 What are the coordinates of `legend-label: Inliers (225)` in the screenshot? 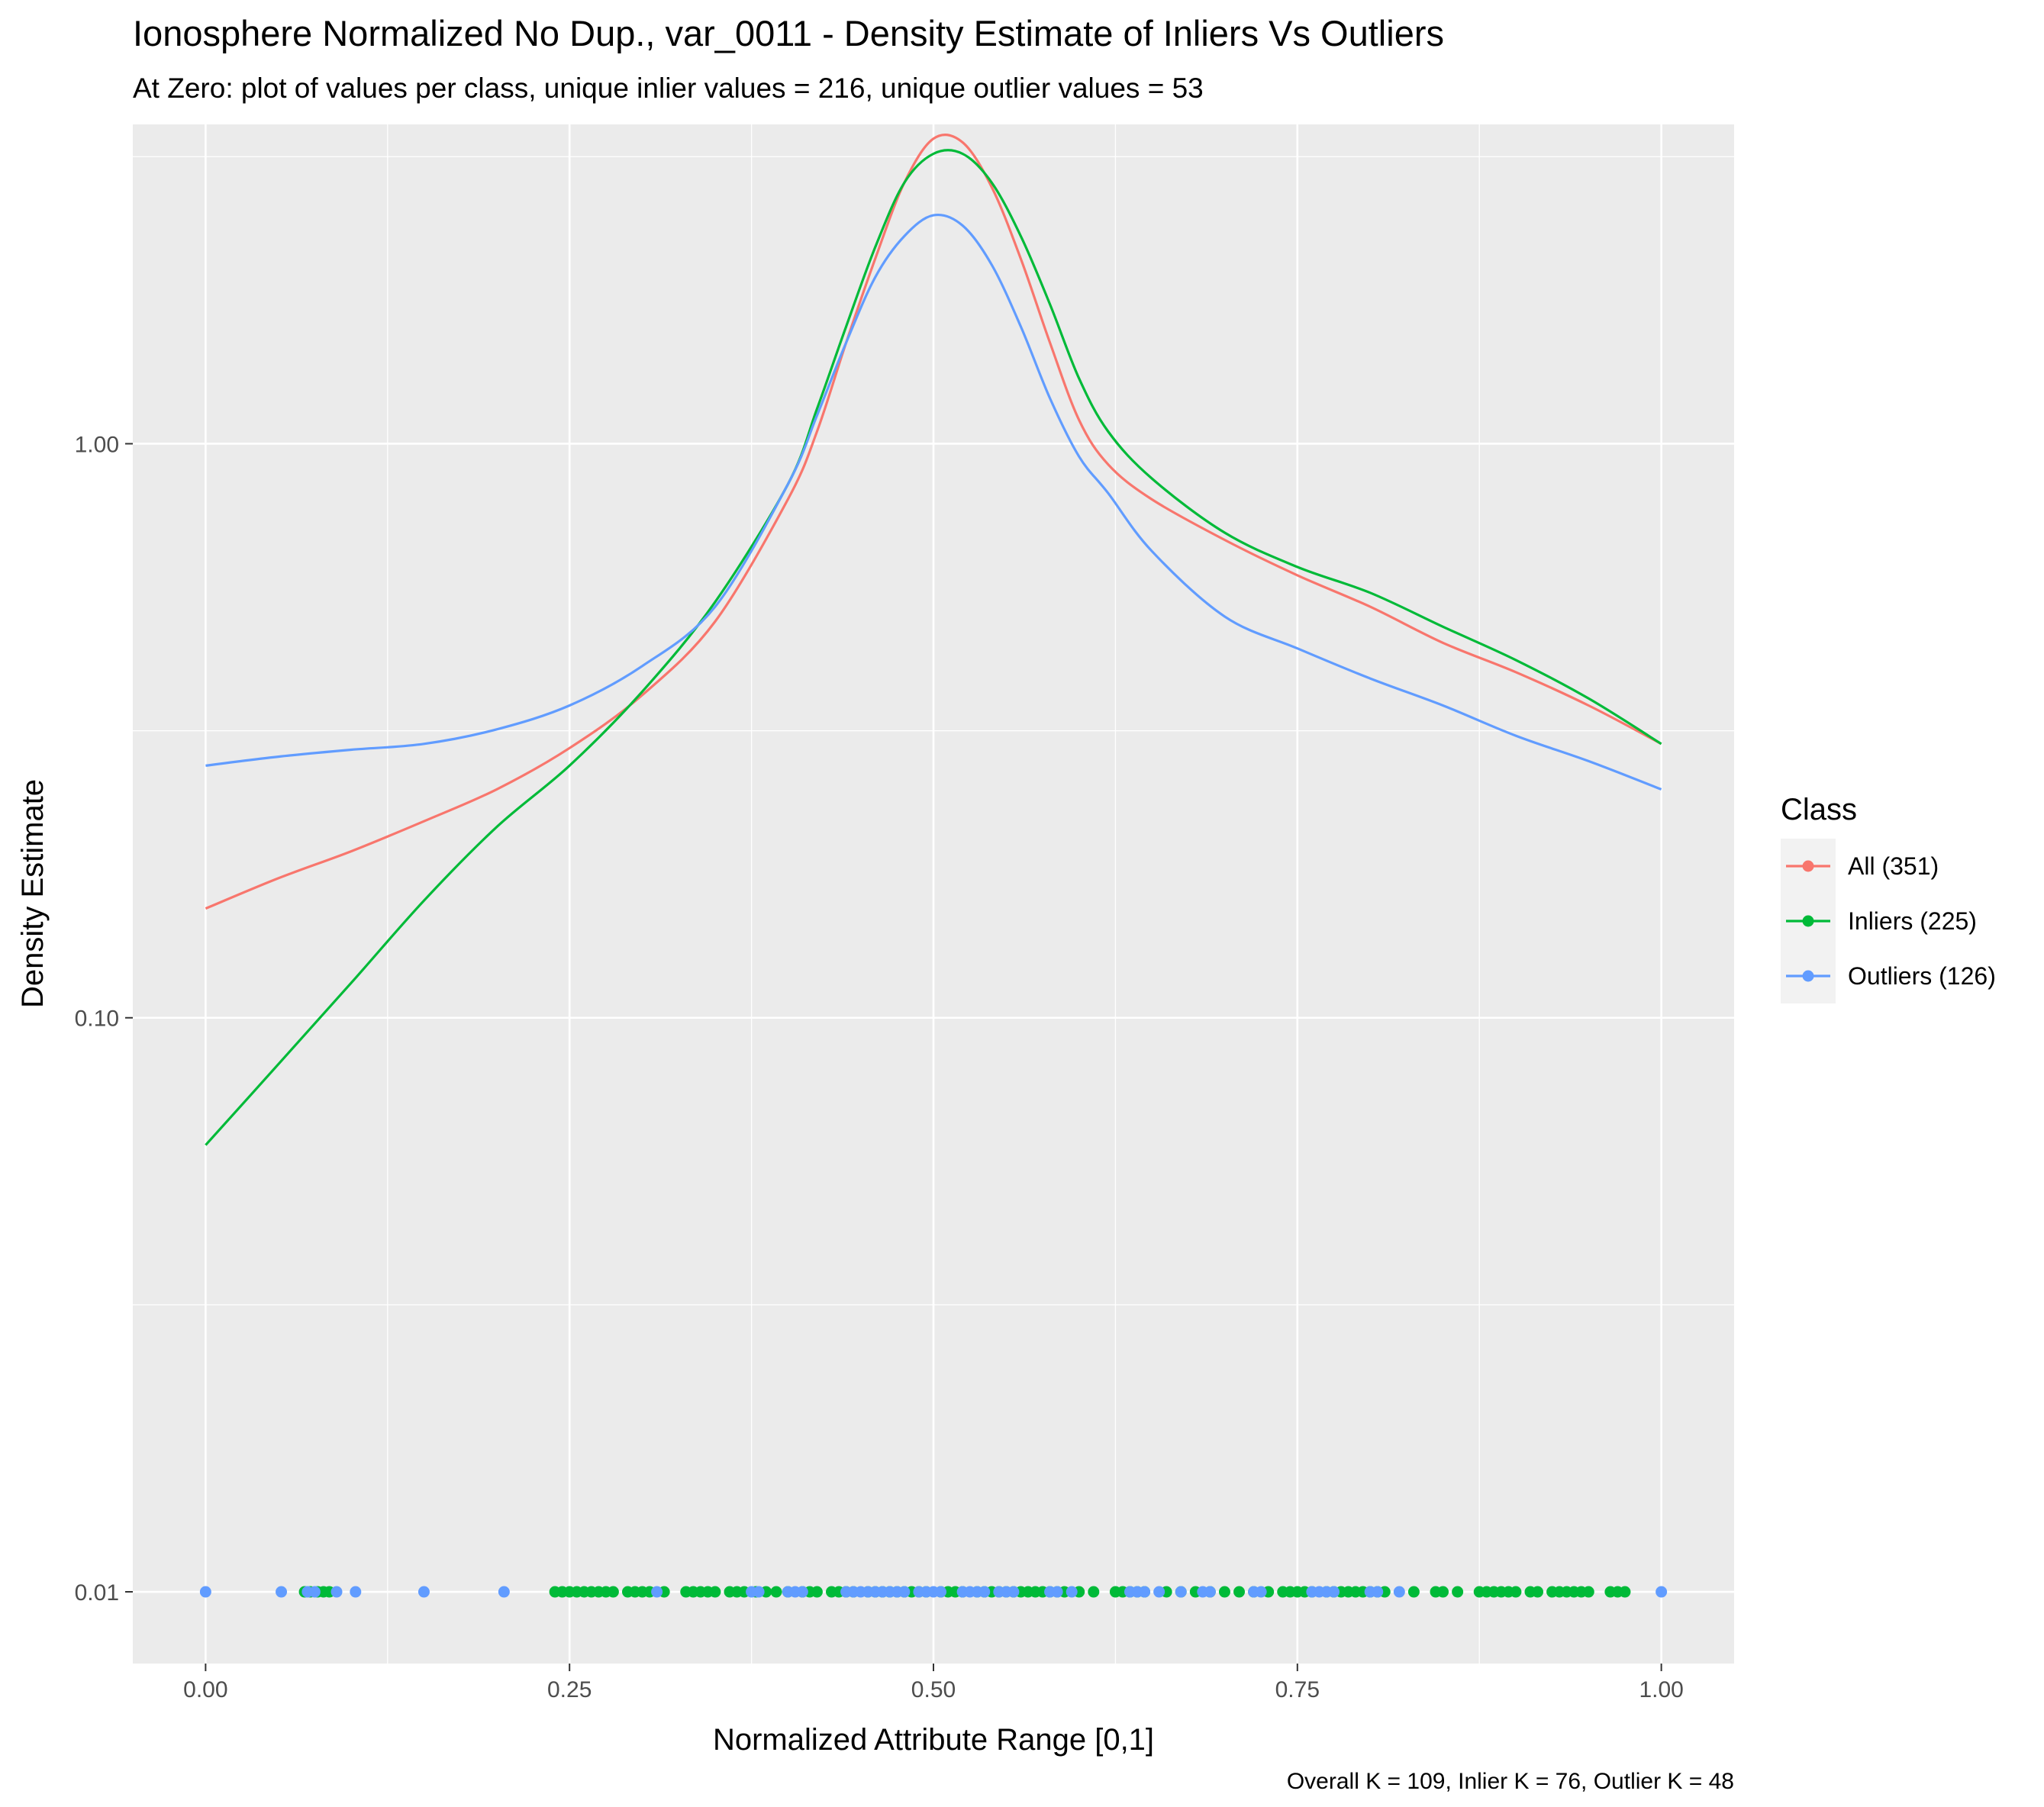 It's located at (1913, 921).